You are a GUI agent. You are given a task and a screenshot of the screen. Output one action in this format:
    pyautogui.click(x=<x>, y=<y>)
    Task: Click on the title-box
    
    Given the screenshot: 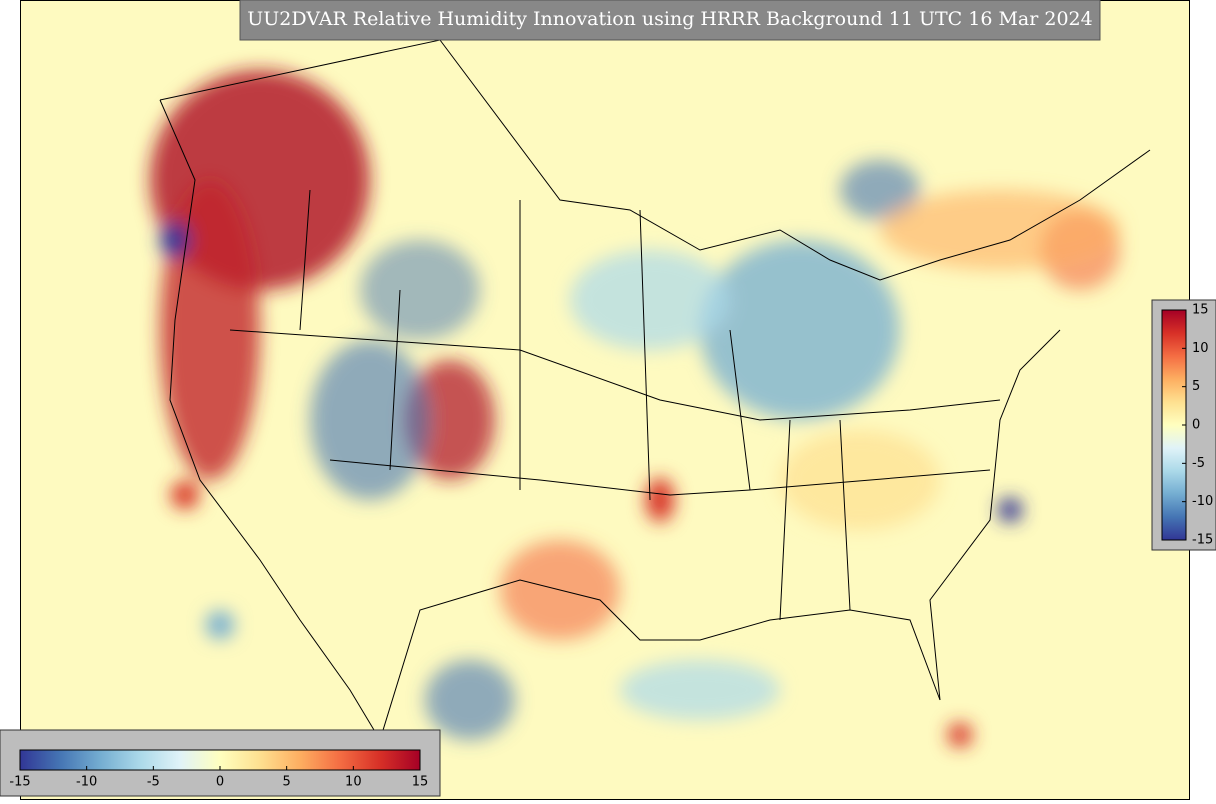 What is the action you would take?
    pyautogui.click(x=670, y=20)
    